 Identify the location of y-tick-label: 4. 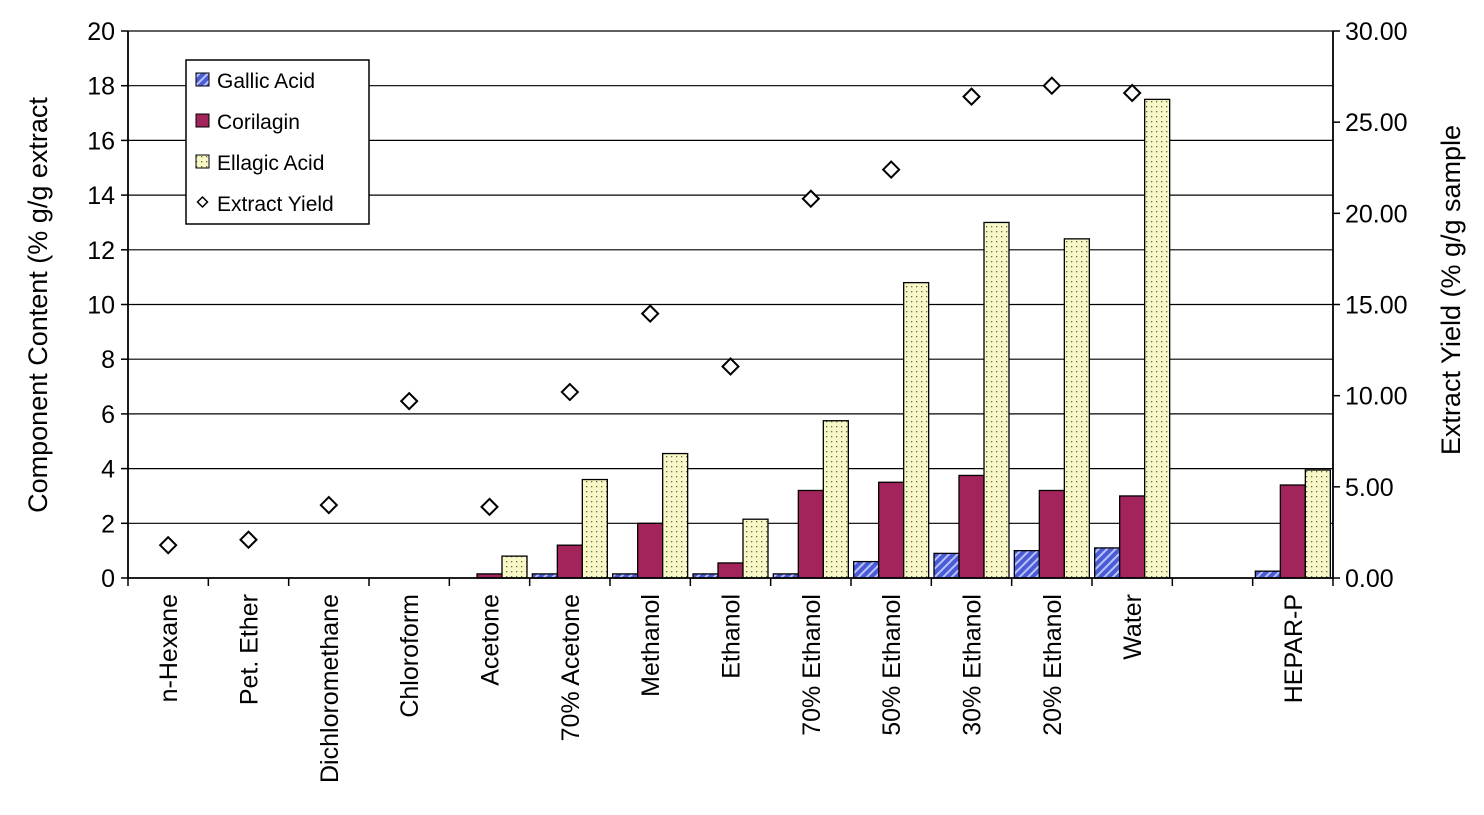
(108, 470).